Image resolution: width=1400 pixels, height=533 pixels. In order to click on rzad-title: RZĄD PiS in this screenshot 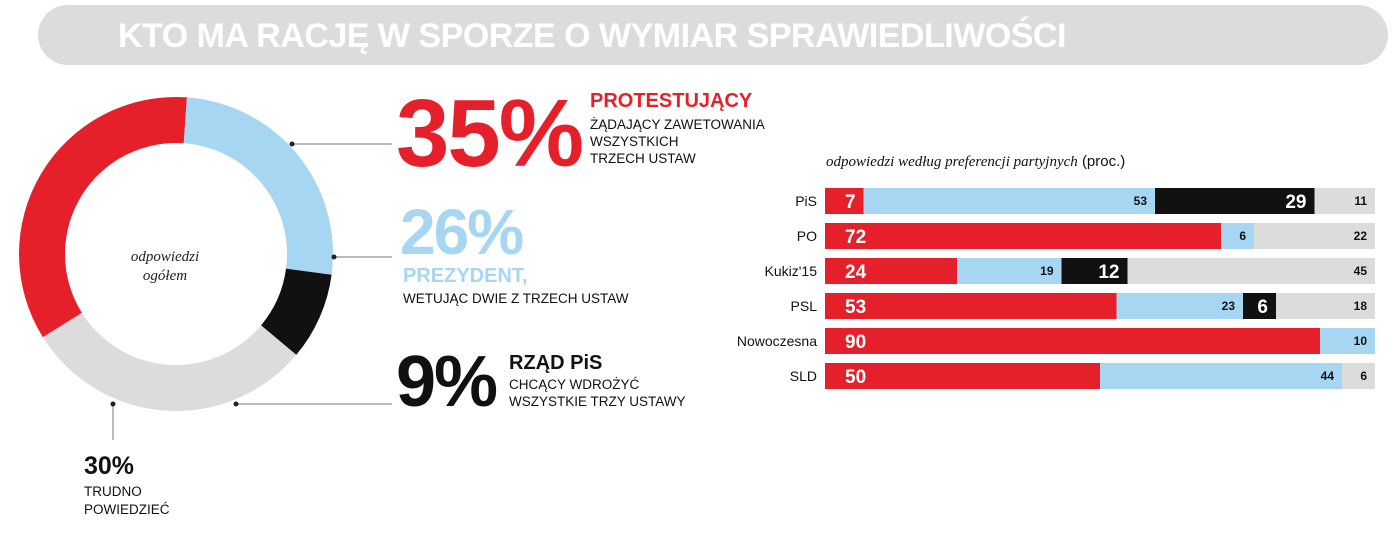, I will do `click(556, 363)`.